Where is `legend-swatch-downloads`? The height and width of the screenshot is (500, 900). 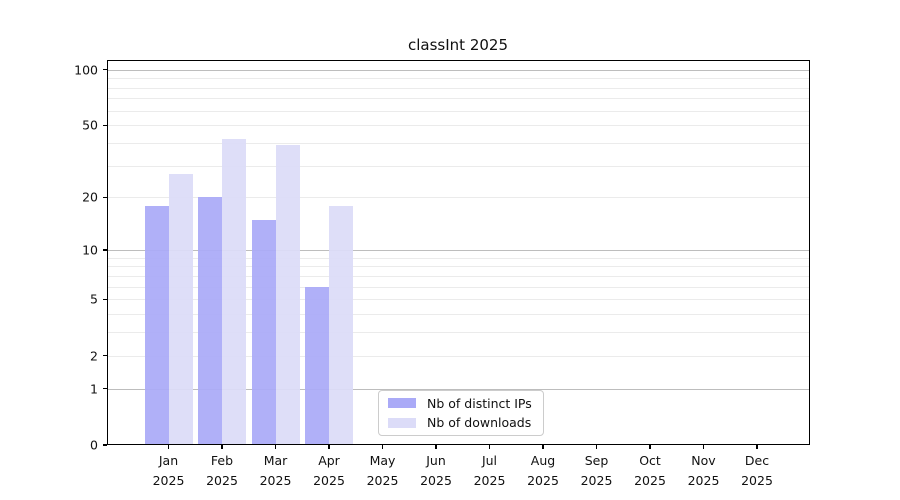 legend-swatch-downloads is located at coordinates (402, 422).